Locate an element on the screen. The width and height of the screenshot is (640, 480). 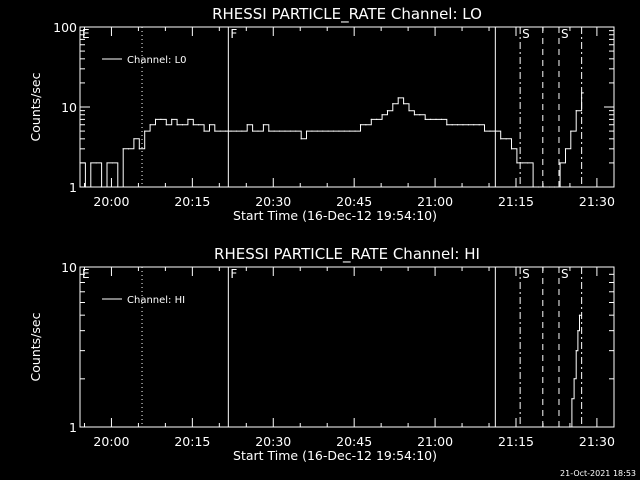
y-tick-label: 100 is located at coordinates (65, 27).